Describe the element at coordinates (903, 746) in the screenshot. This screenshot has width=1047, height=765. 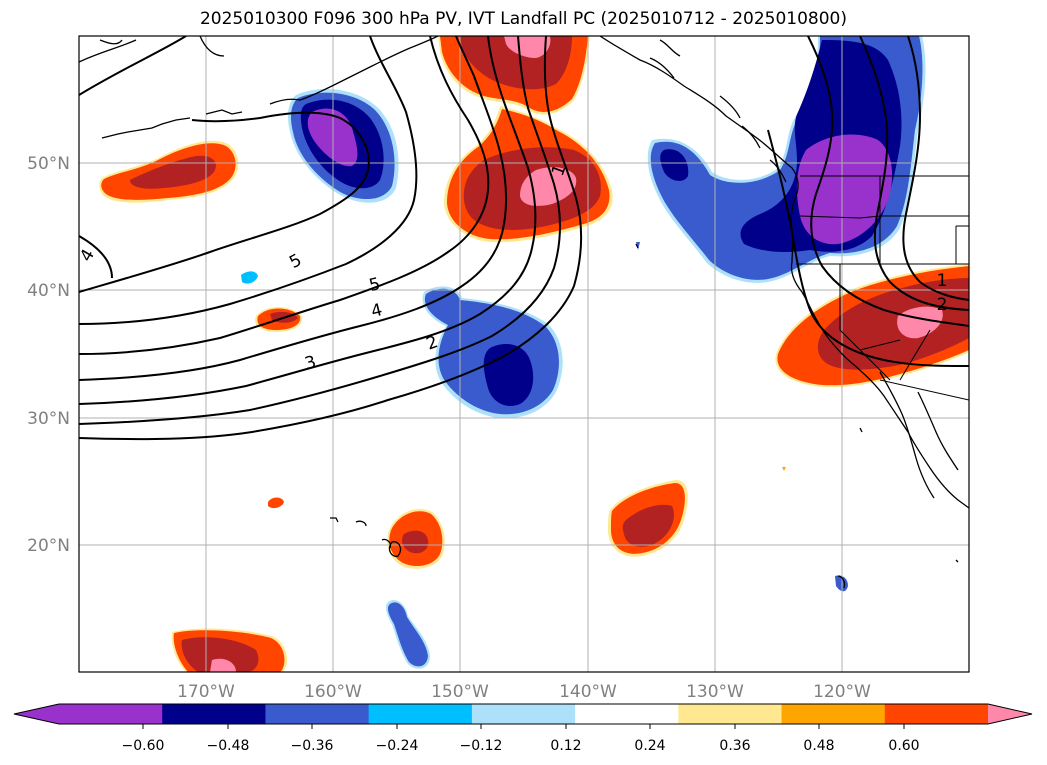
I see `colorbar-tick-label: 0.60` at that location.